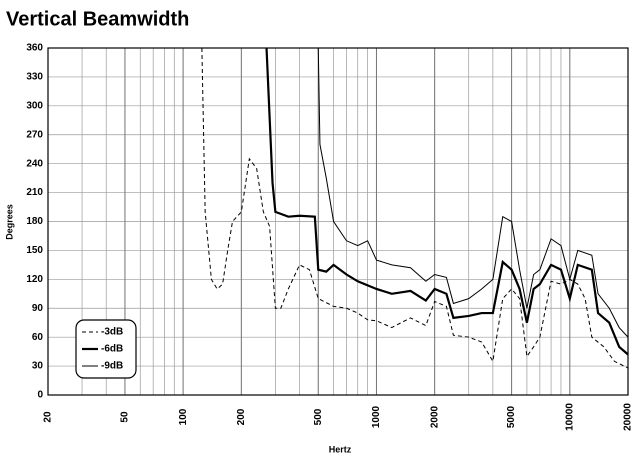 This screenshot has width=632, height=458. I want to click on x-tick-label: 1000, so click(376, 416).